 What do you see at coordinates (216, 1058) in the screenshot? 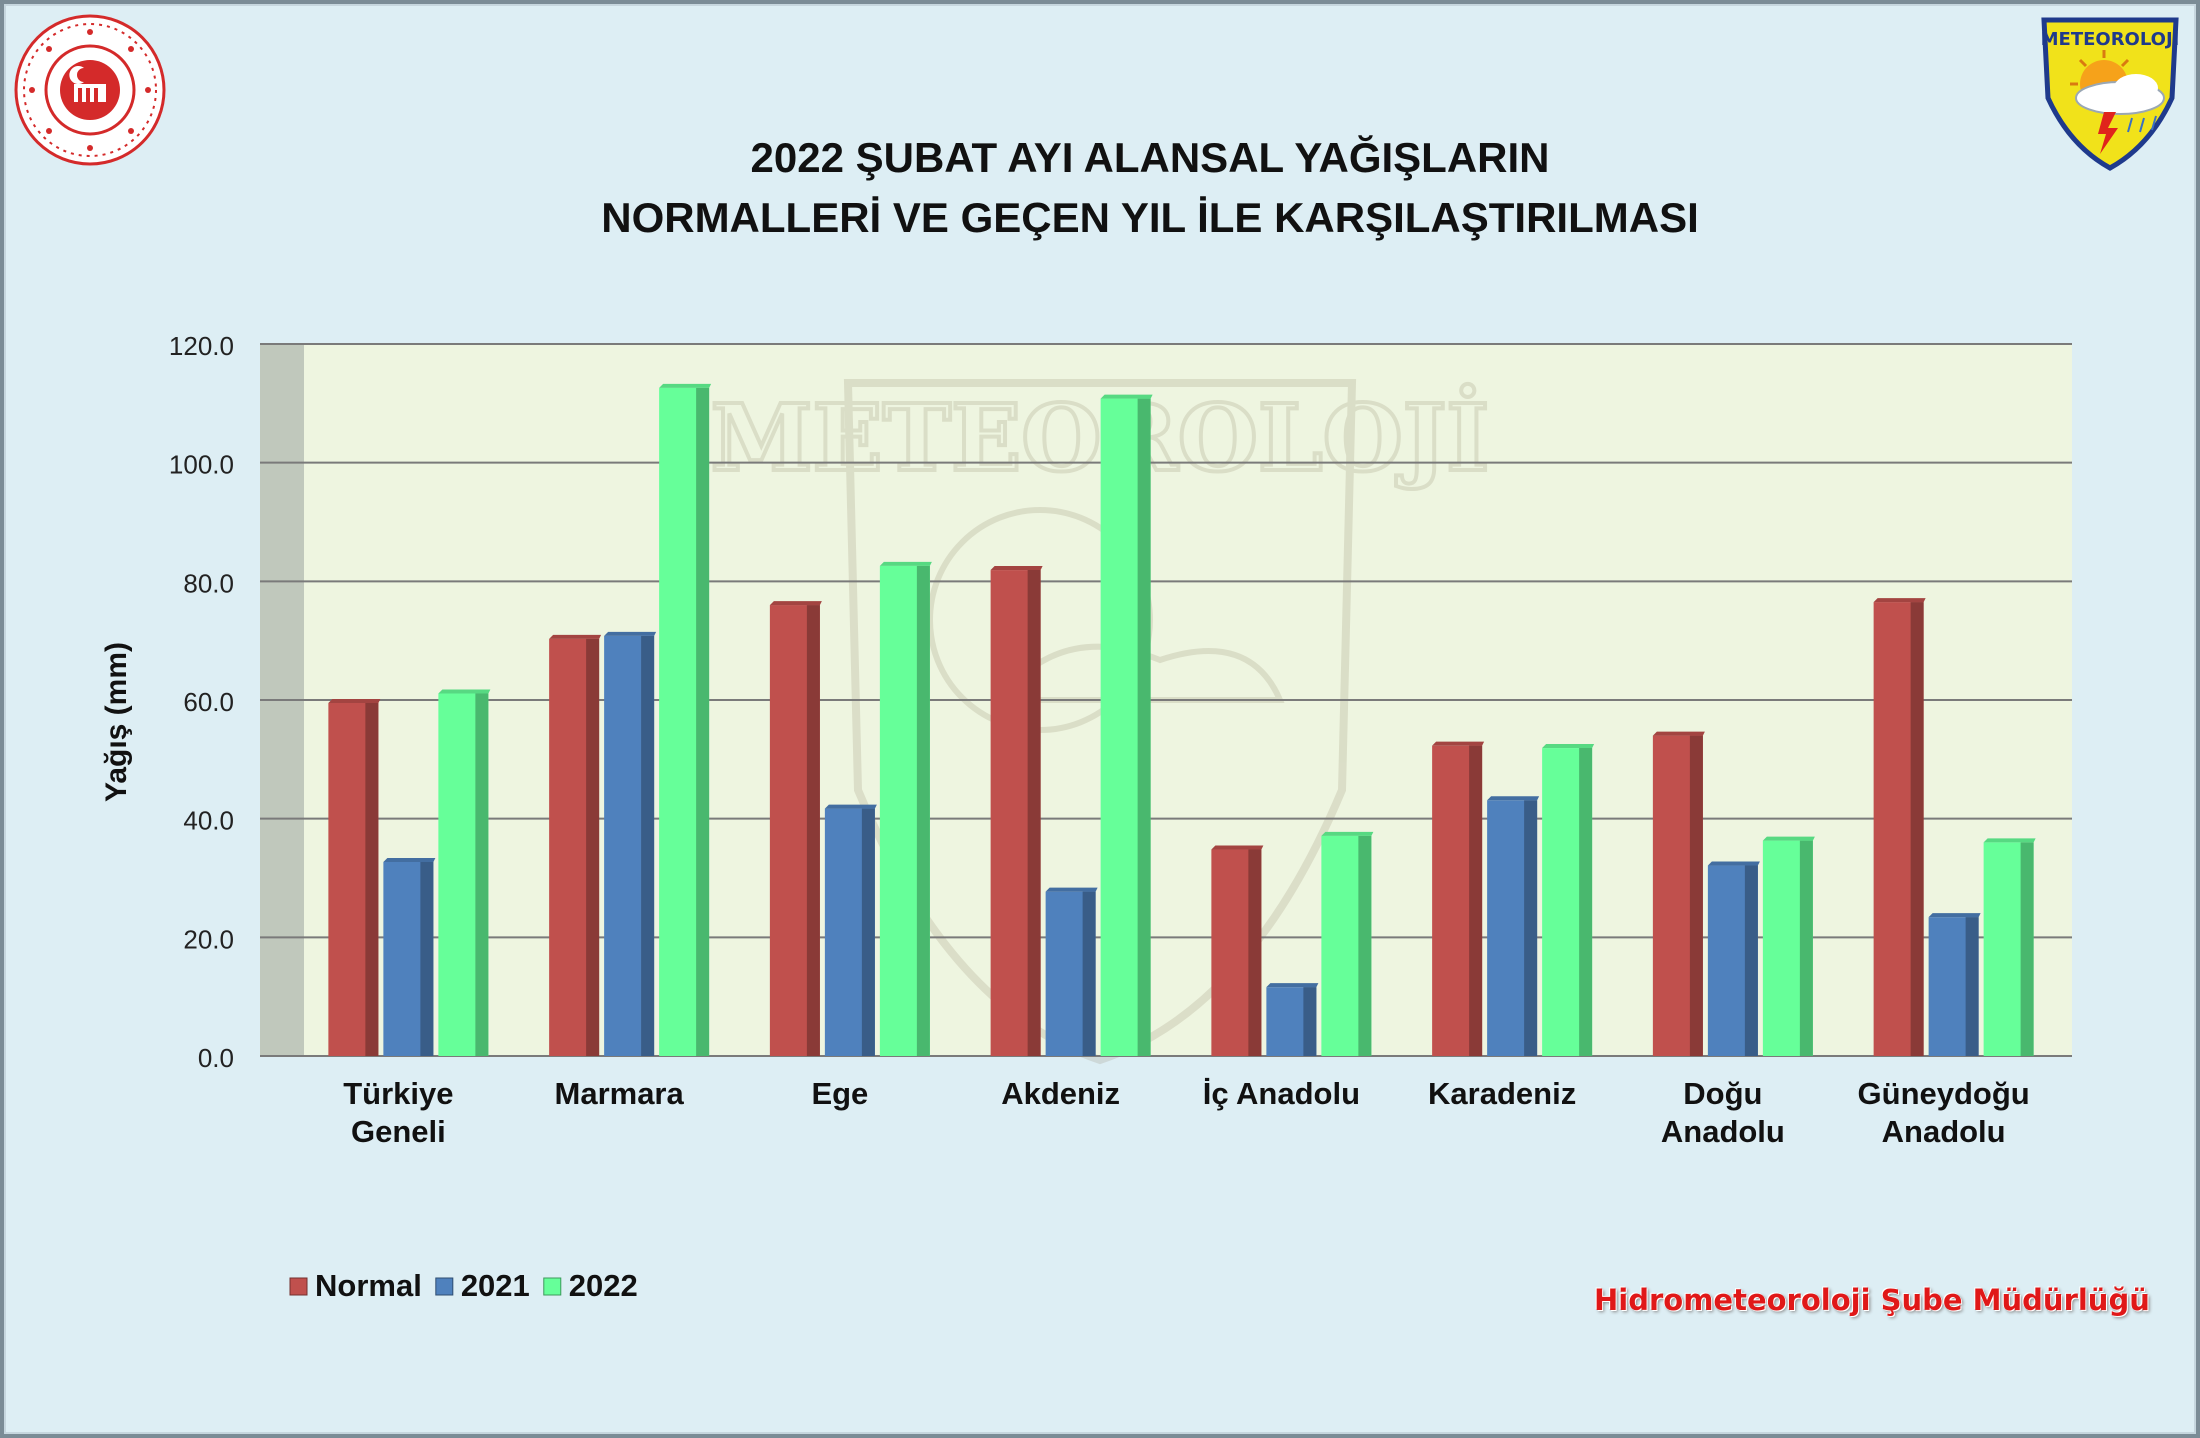
I see `y-tick-label: 0.0` at bounding box center [216, 1058].